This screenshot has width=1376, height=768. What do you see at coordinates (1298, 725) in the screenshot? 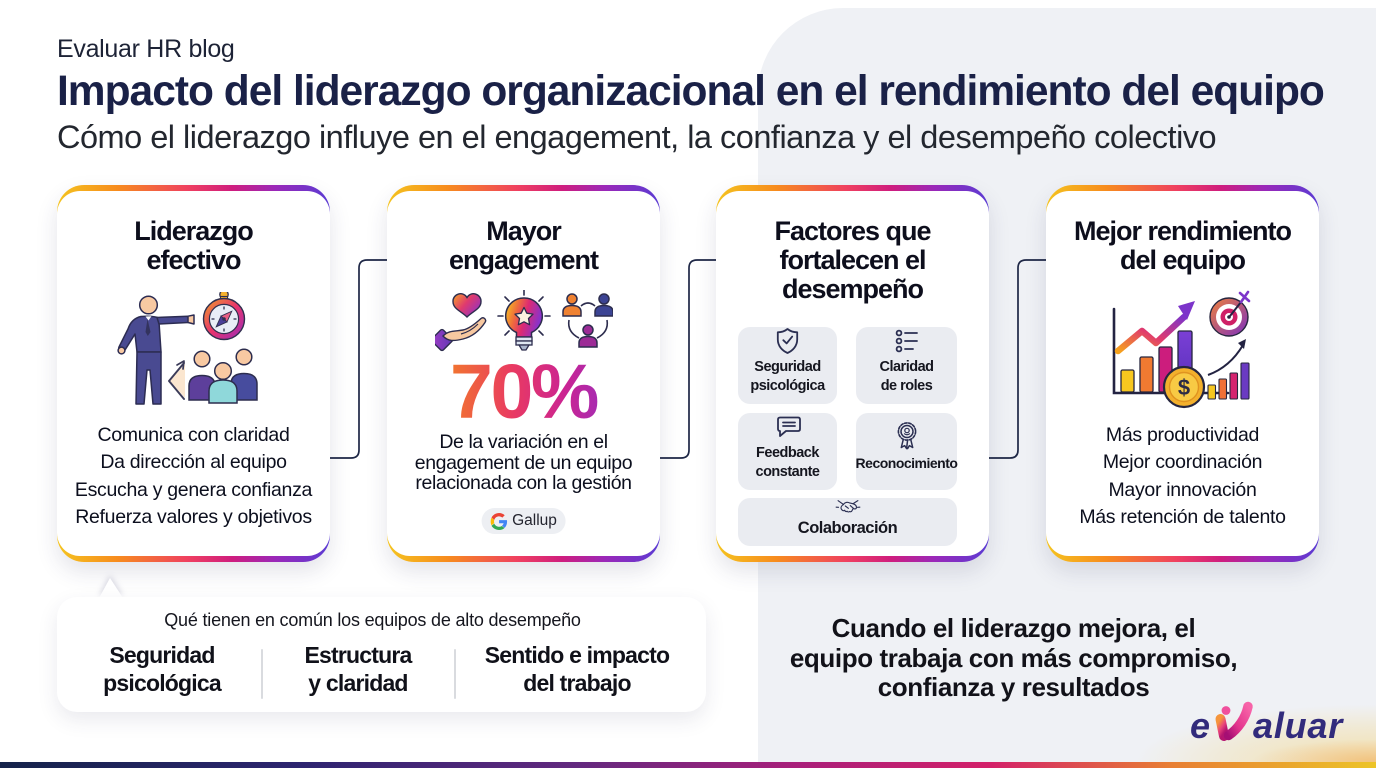
I see `svg-text: aluar` at bounding box center [1298, 725].